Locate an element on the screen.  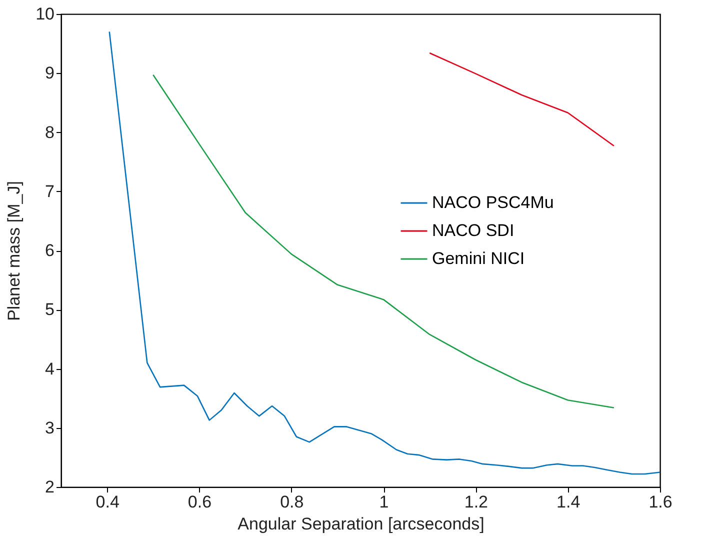
x-tick-label: 0.8 is located at coordinates (292, 502).